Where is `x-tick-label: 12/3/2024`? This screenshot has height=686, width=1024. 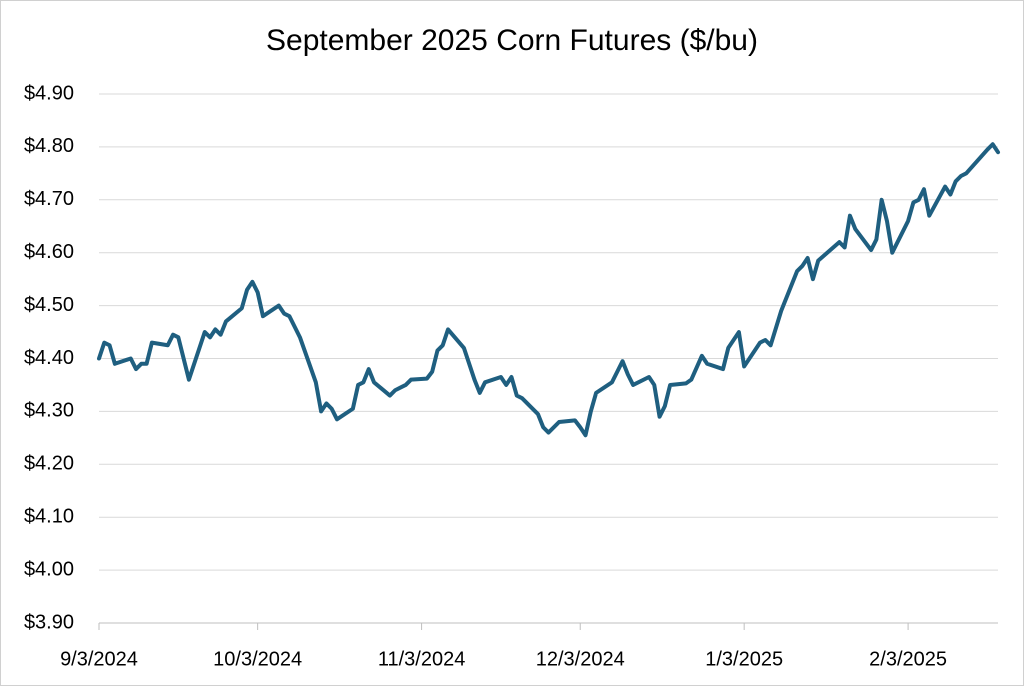
x-tick-label: 12/3/2024 is located at coordinates (580, 659).